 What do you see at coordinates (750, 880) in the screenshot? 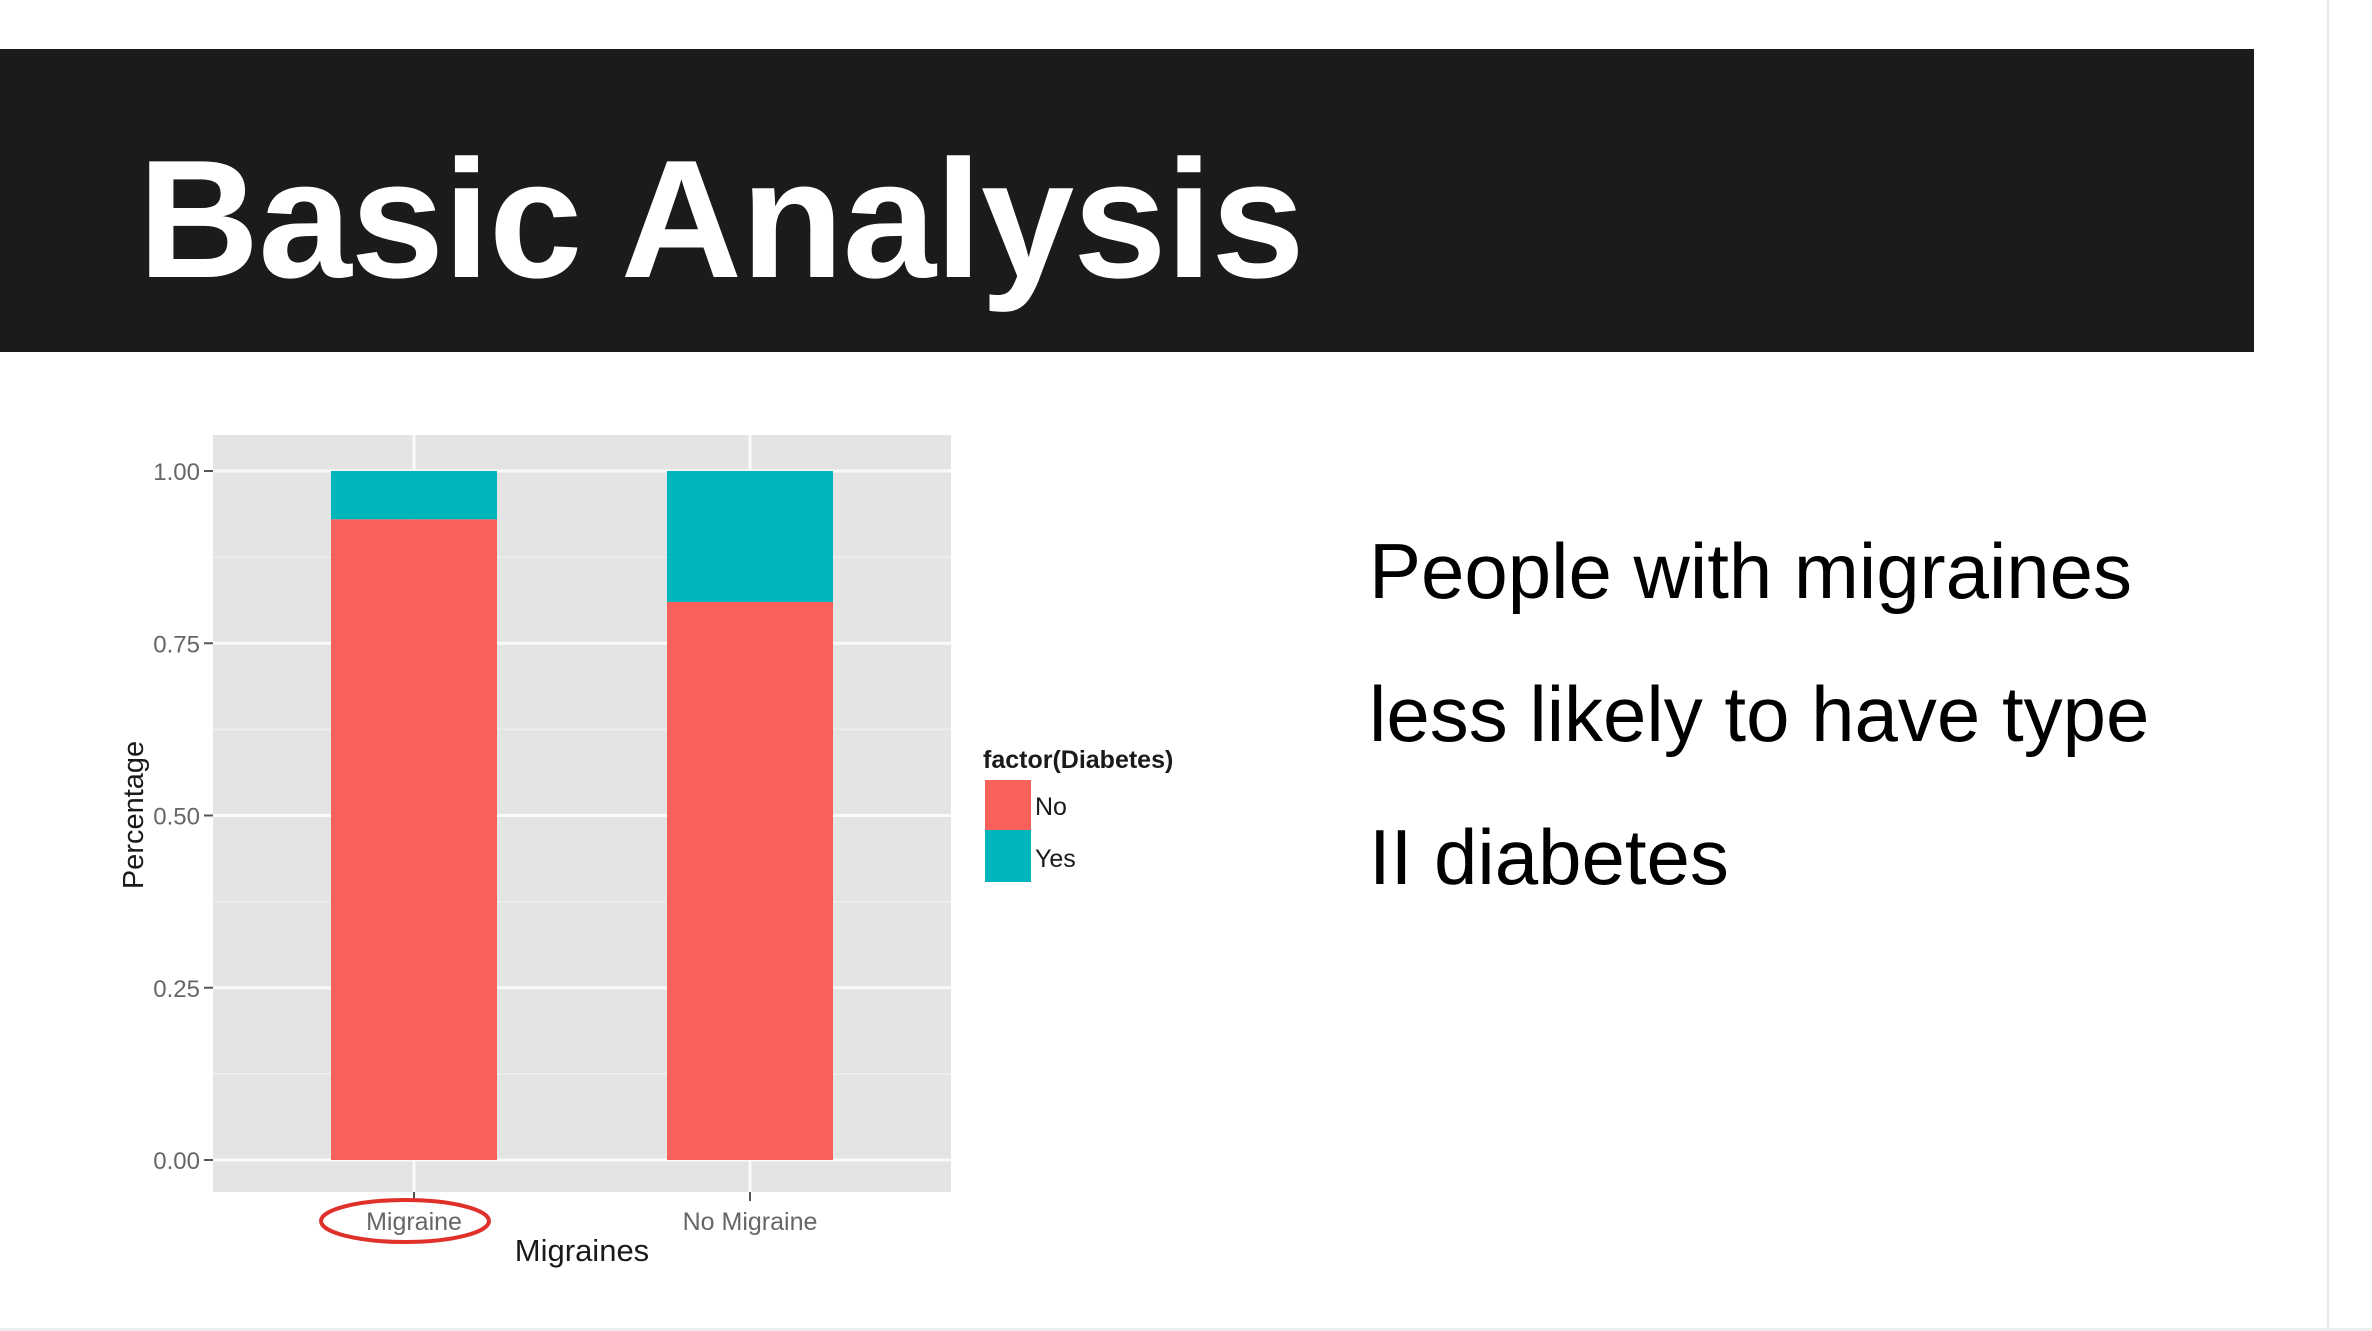
I see `bar-no-migraine-no` at bounding box center [750, 880].